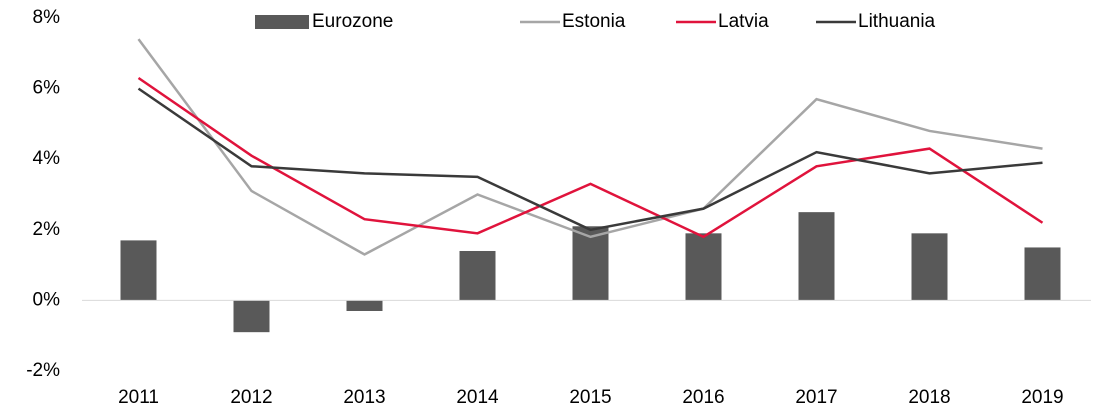 The image size is (1114, 413). I want to click on y-tick-label: -2%, so click(43, 370).